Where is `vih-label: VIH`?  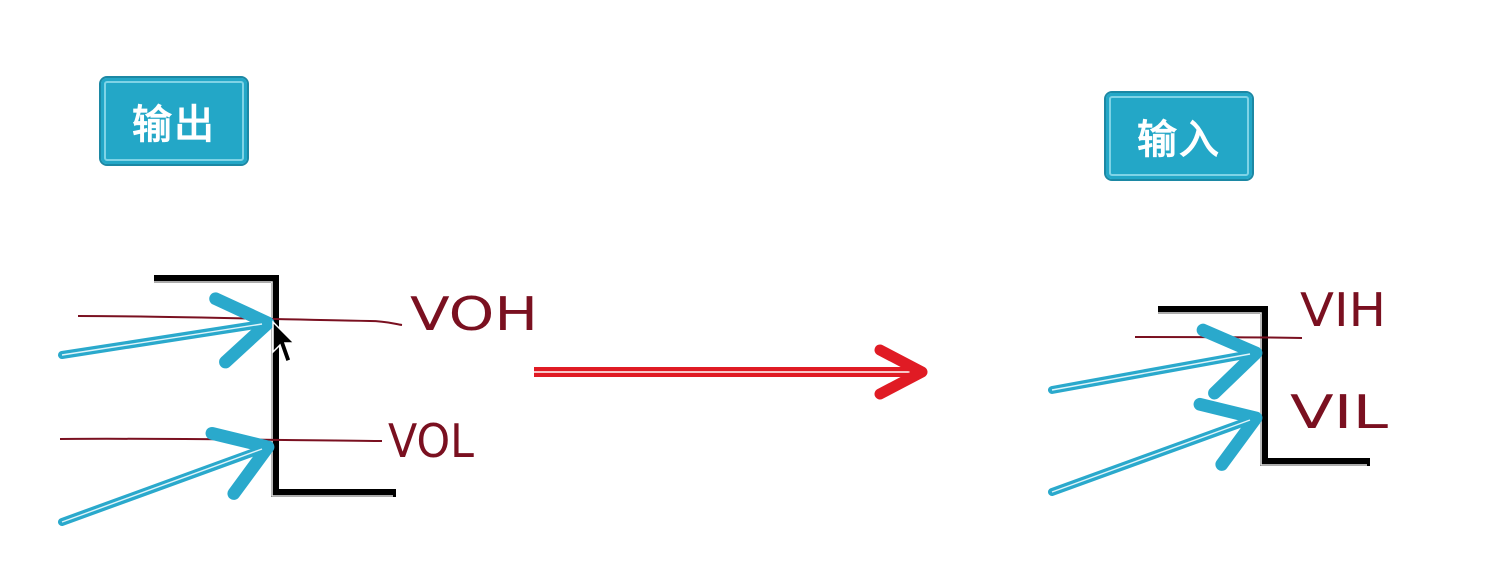 vih-label: VIH is located at coordinates (1343, 310).